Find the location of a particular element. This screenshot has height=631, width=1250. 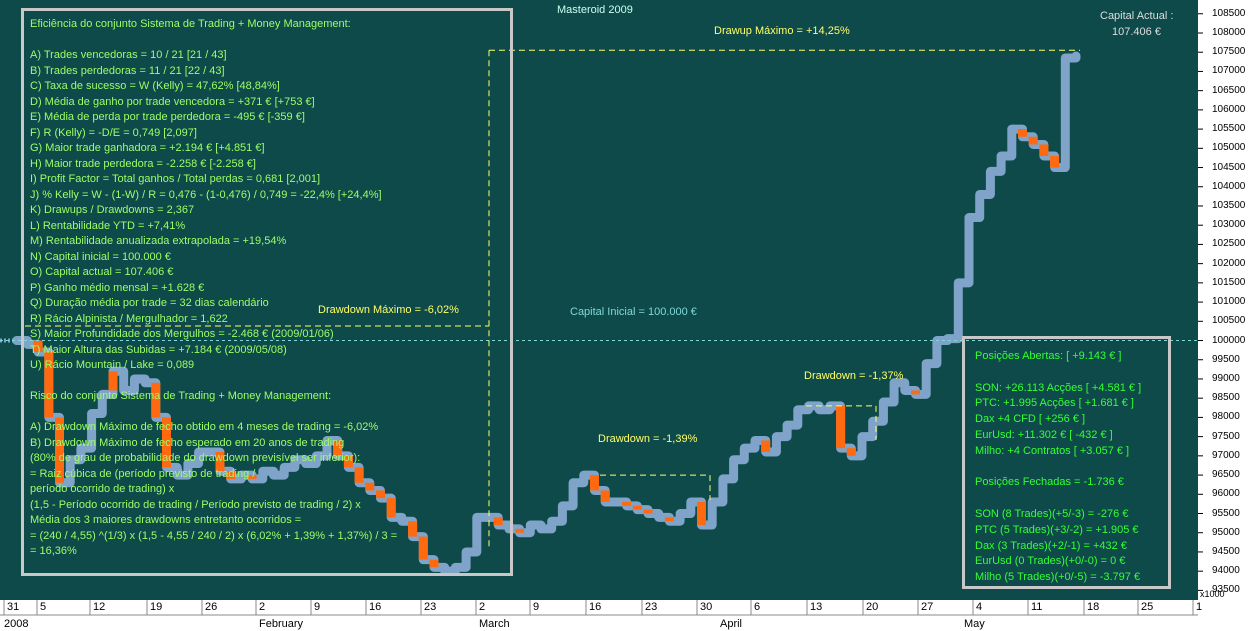

x-tick-label: 9 is located at coordinates (536, 607).